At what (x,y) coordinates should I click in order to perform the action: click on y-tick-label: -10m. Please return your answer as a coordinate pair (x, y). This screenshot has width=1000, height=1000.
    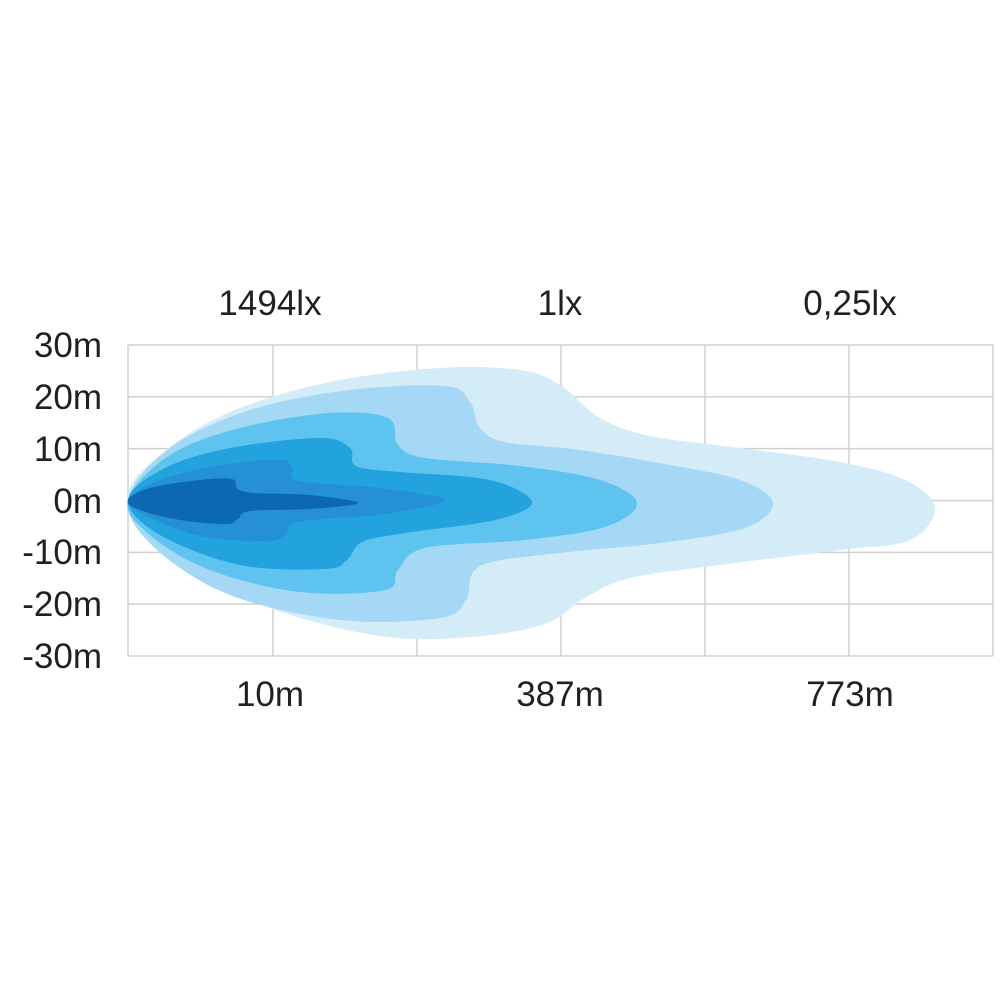
    Looking at the image, I should click on (62, 553).